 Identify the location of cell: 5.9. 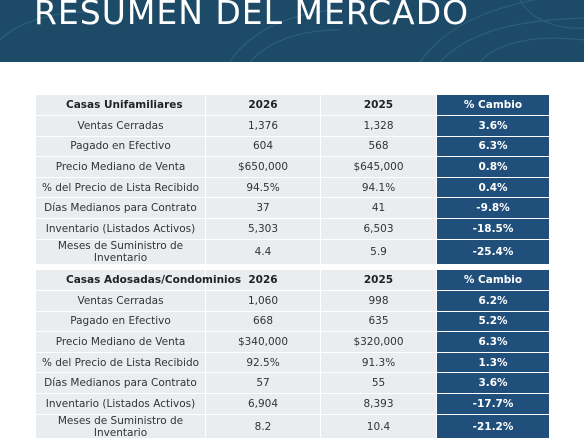
(378, 251).